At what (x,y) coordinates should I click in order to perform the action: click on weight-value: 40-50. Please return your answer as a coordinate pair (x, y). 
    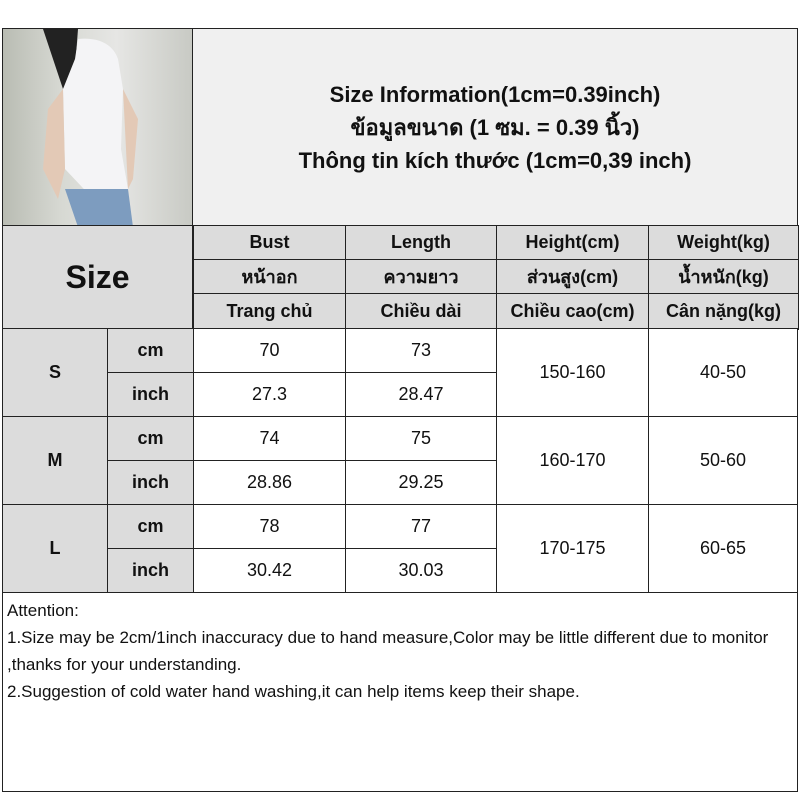
    Looking at the image, I should click on (723, 372).